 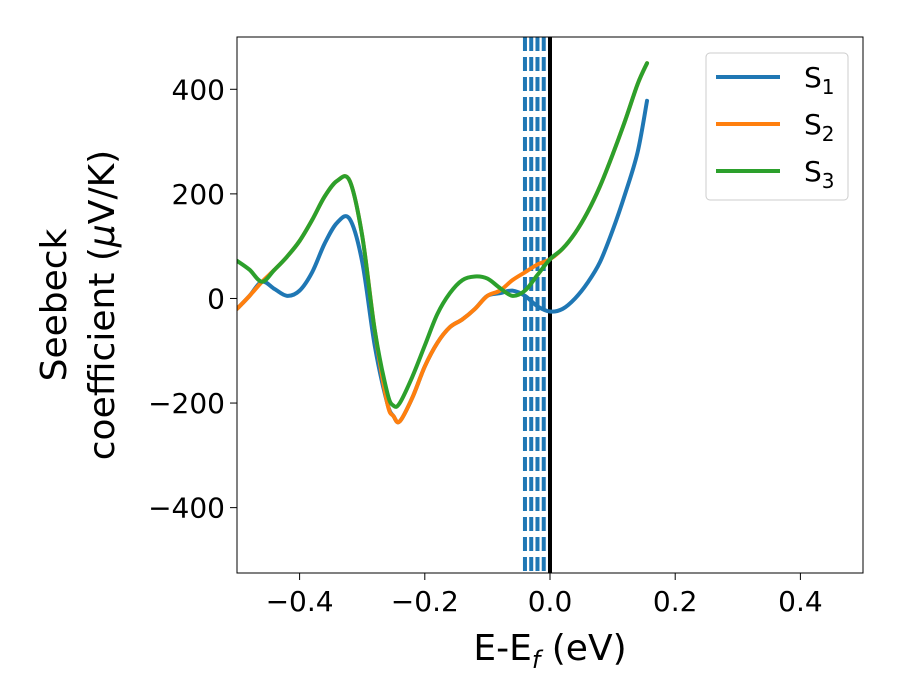 What do you see at coordinates (550, 601) in the screenshot?
I see `x-tick-label: 0.0` at bounding box center [550, 601].